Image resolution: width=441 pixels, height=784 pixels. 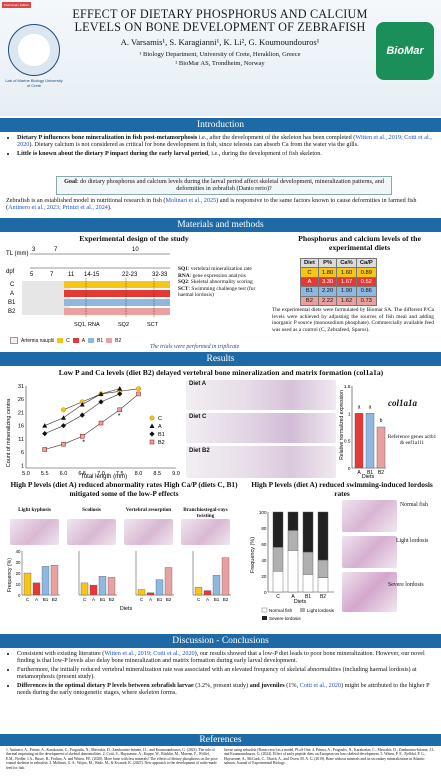 I want to click on abn-ylabel: Frequency (%), so click(x=10, y=575).